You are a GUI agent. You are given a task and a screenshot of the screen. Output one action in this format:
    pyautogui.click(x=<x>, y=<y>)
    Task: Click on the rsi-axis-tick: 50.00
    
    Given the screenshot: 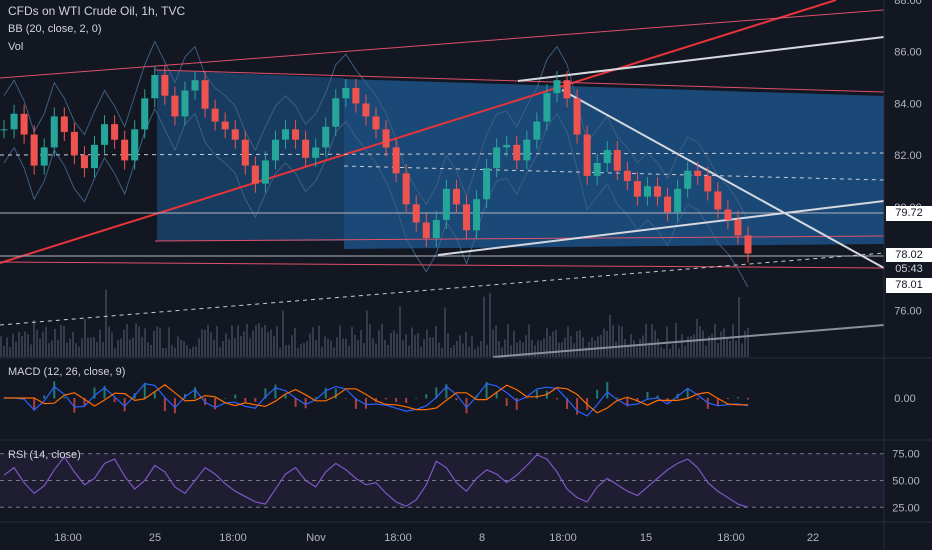 What is the action you would take?
    pyautogui.click(x=906, y=482)
    